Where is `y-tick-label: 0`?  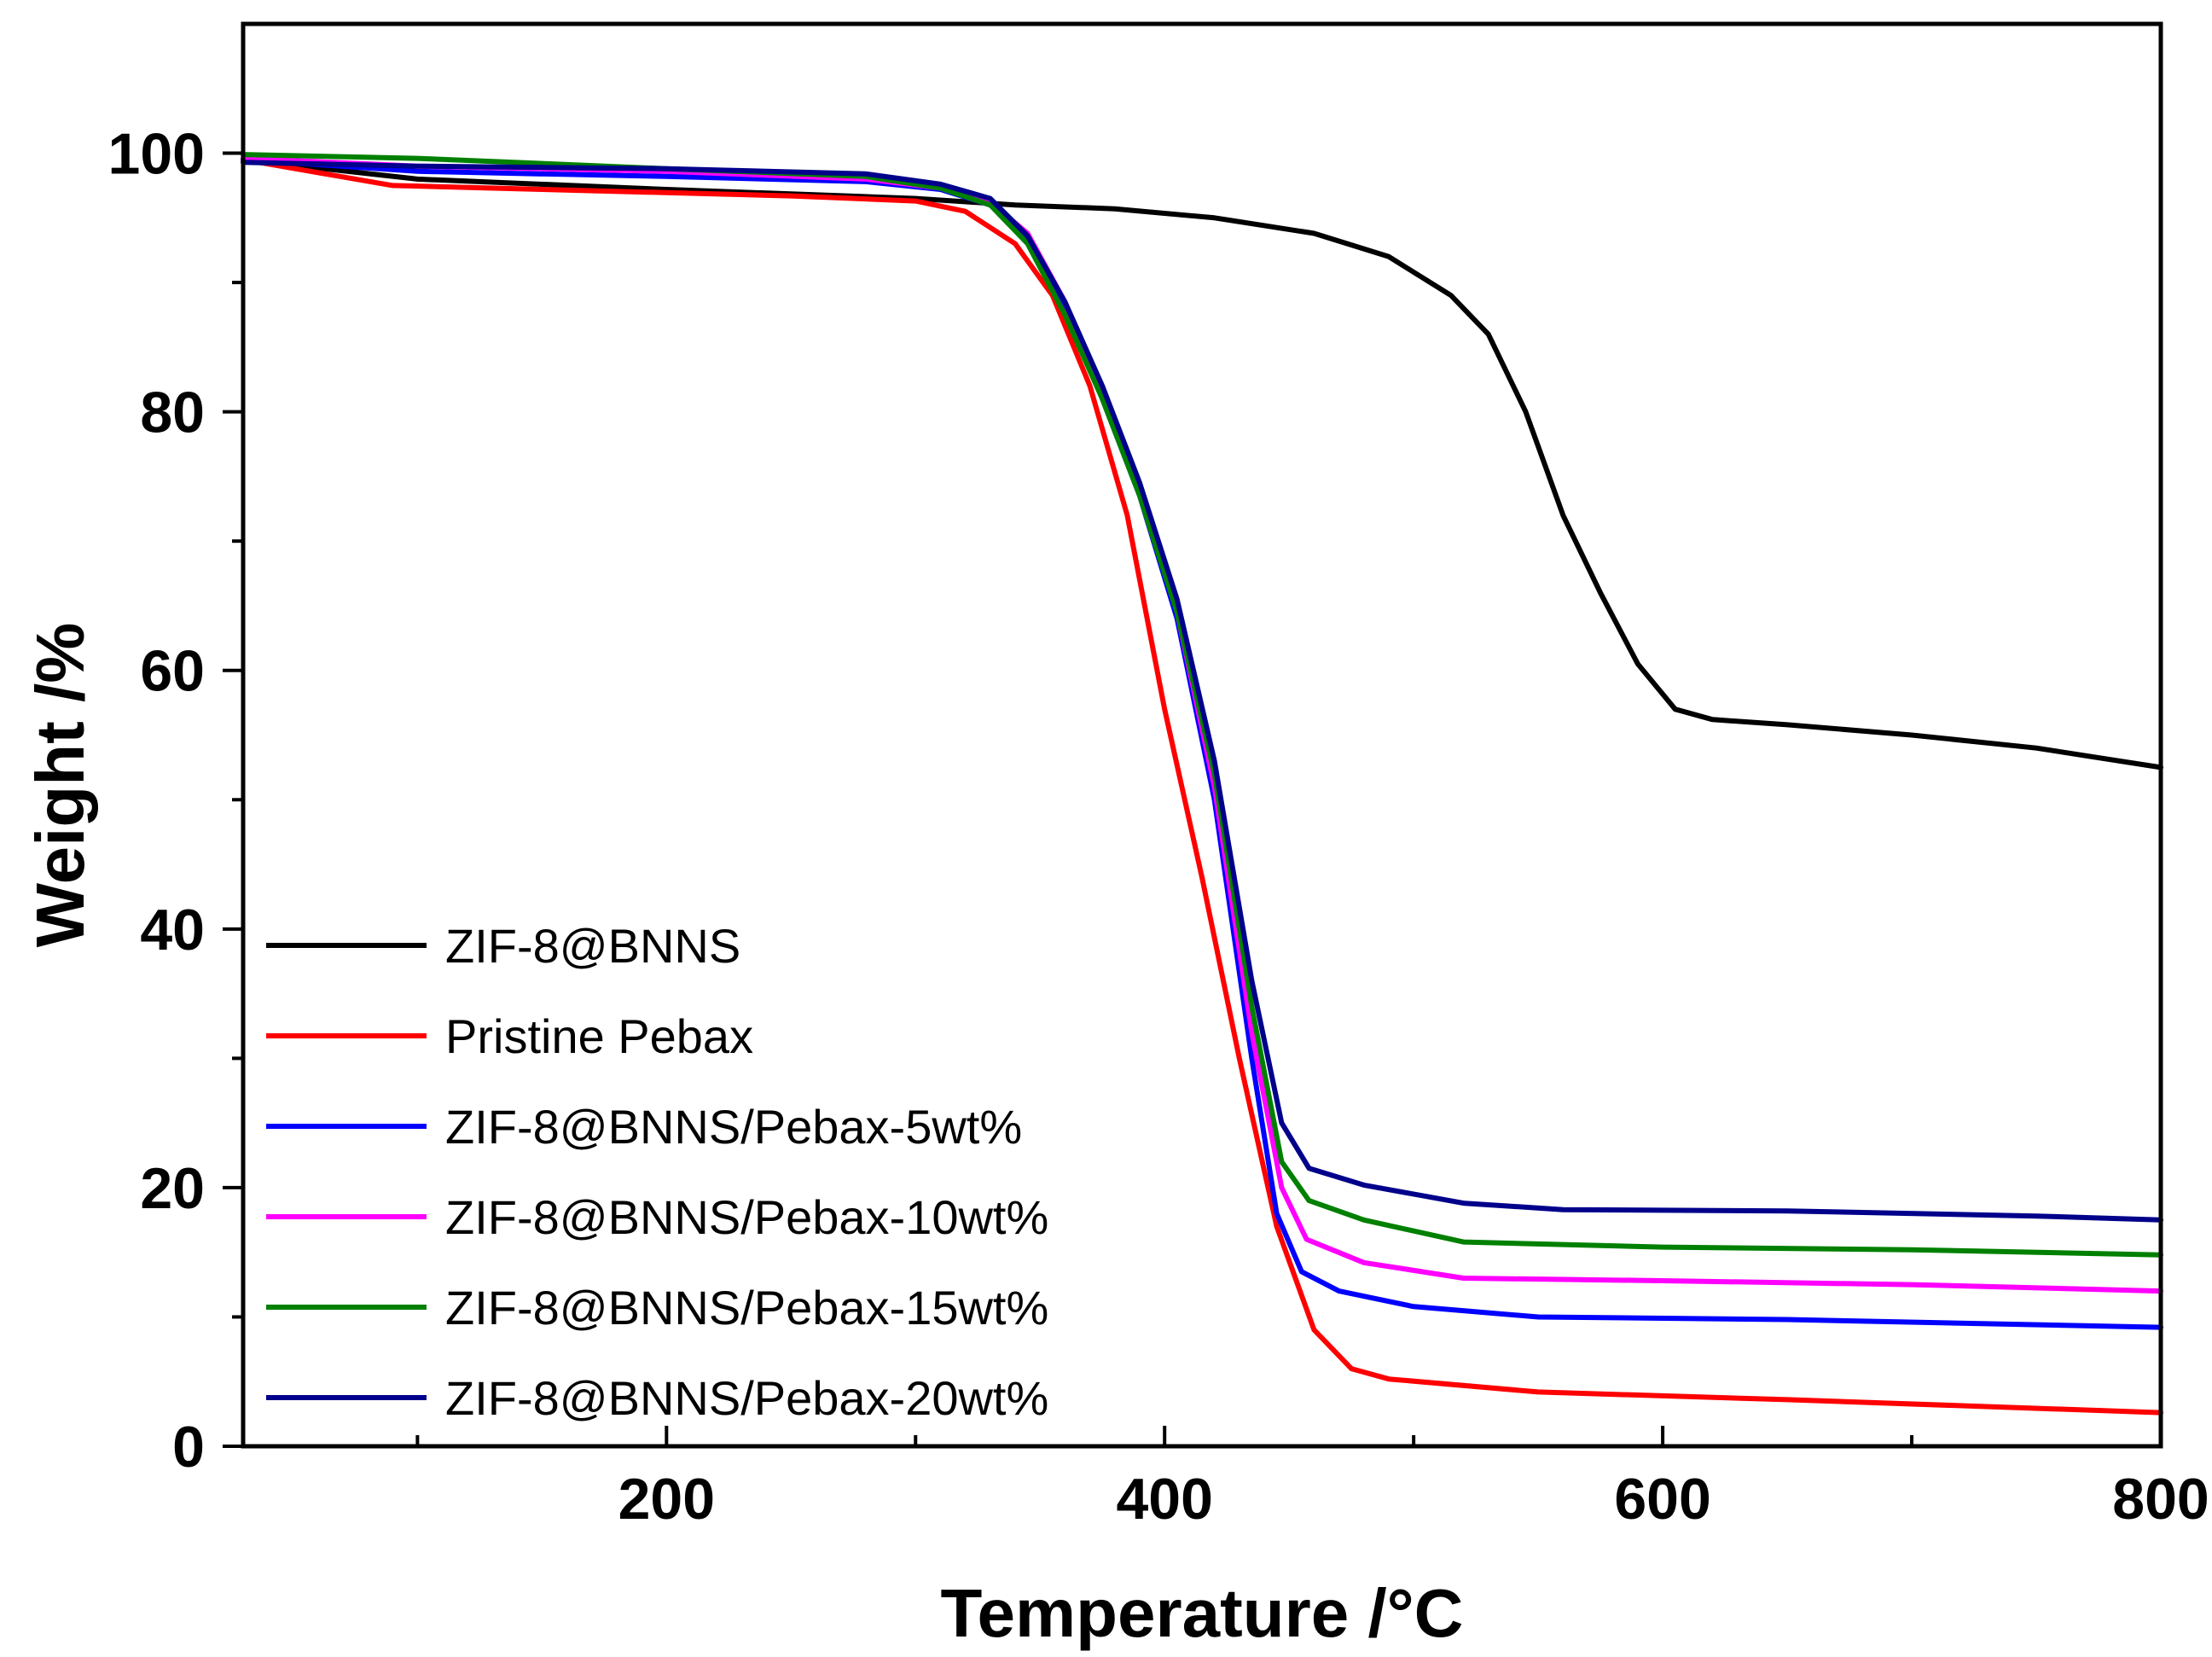 y-tick-label: 0 is located at coordinates (188, 1447).